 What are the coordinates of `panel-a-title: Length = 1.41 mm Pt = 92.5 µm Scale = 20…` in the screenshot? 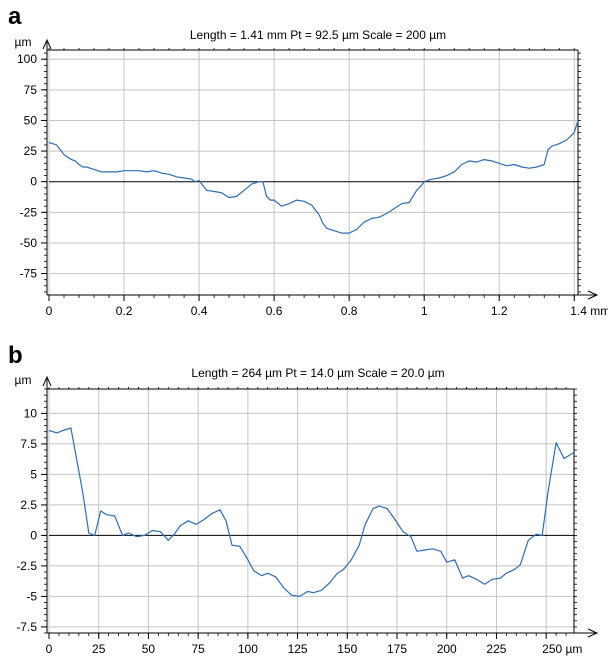 It's located at (318, 35).